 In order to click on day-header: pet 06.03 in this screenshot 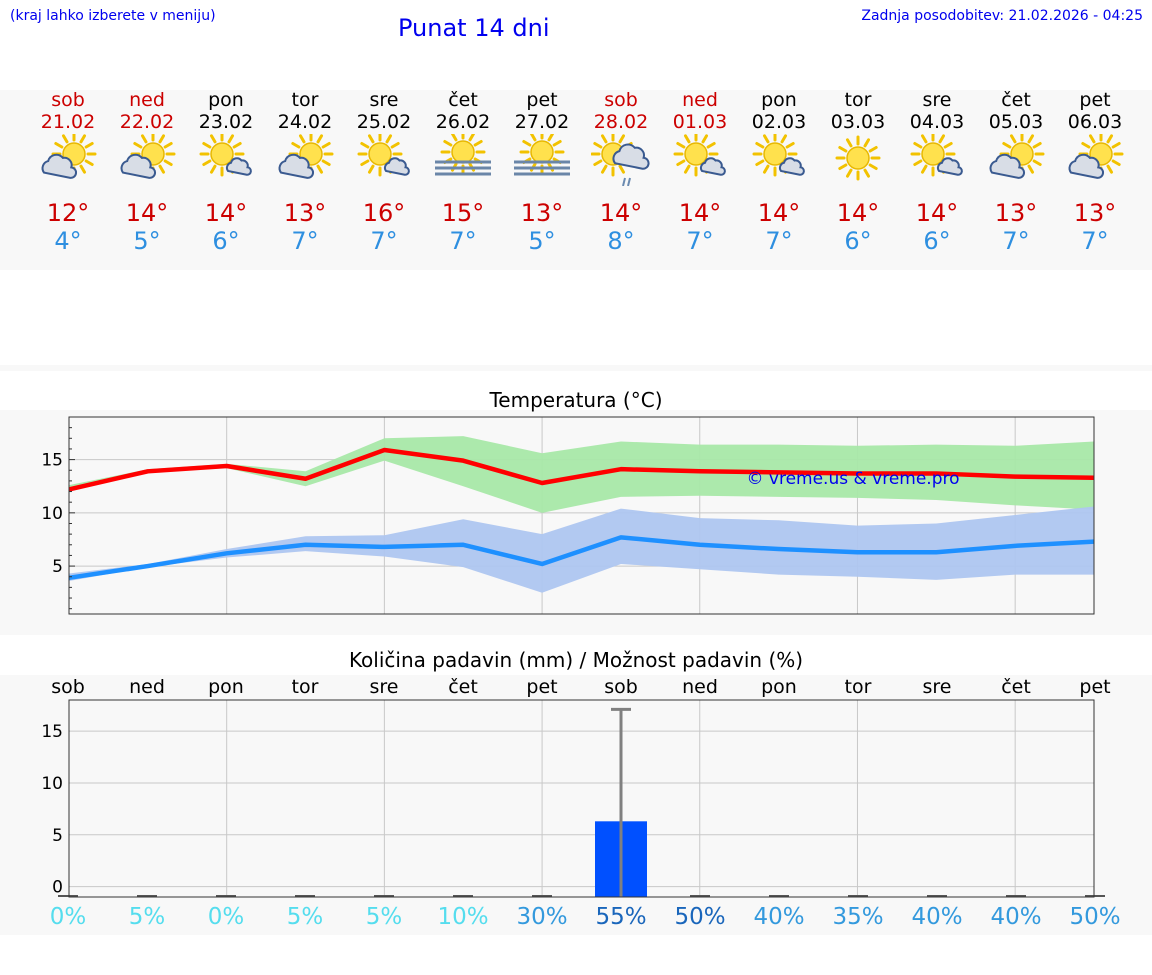, I will do `click(1095, 111)`.